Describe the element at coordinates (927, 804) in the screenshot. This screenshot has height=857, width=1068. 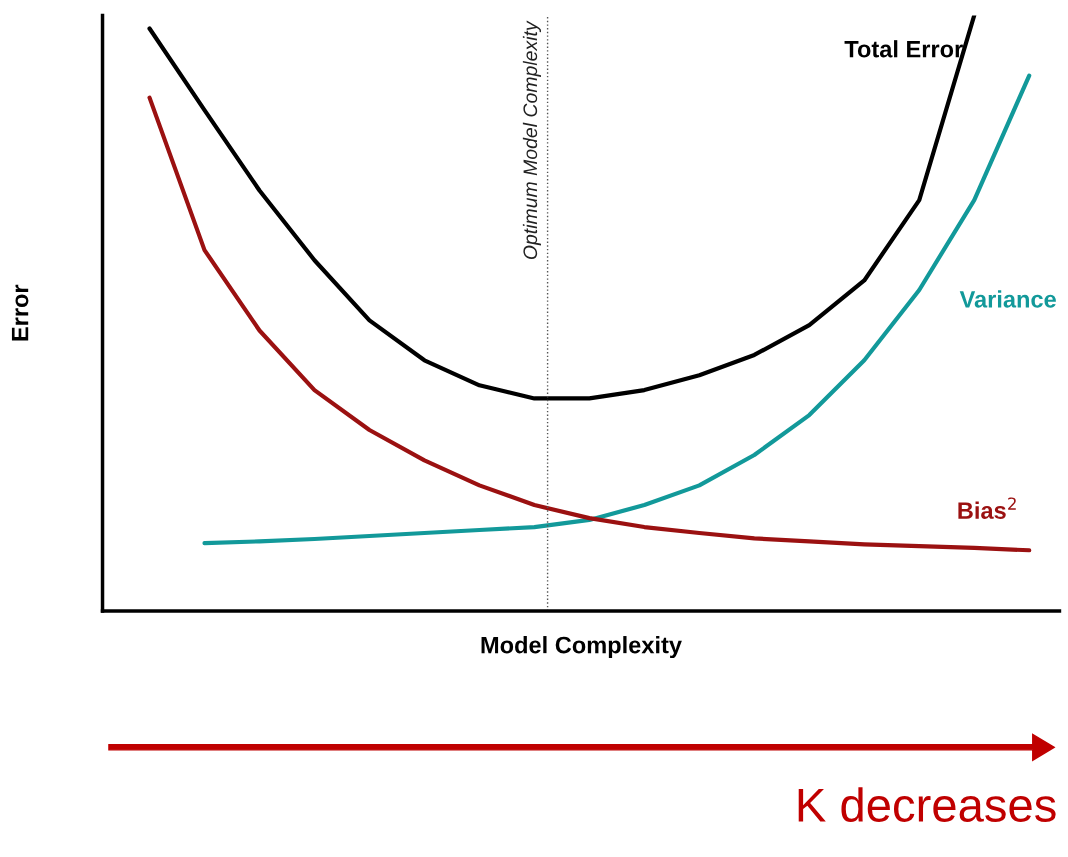
I see `text: K decreases` at that location.